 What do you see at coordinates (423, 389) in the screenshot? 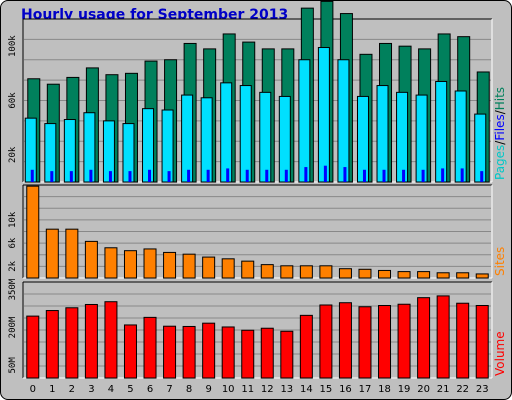
I see `x-tick-label: 20` at bounding box center [423, 389].